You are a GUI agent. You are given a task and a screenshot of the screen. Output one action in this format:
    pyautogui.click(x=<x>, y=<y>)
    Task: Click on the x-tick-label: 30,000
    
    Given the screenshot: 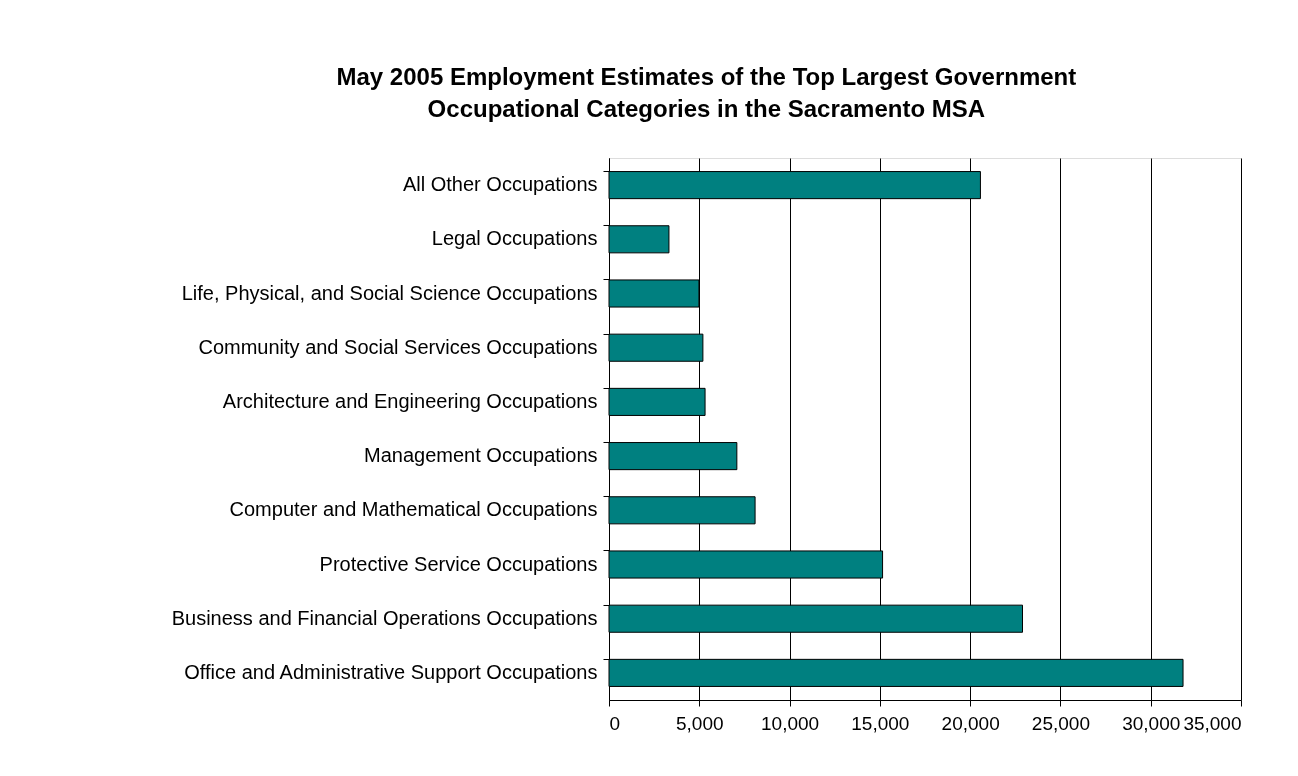 What is the action you would take?
    pyautogui.click(x=1151, y=723)
    